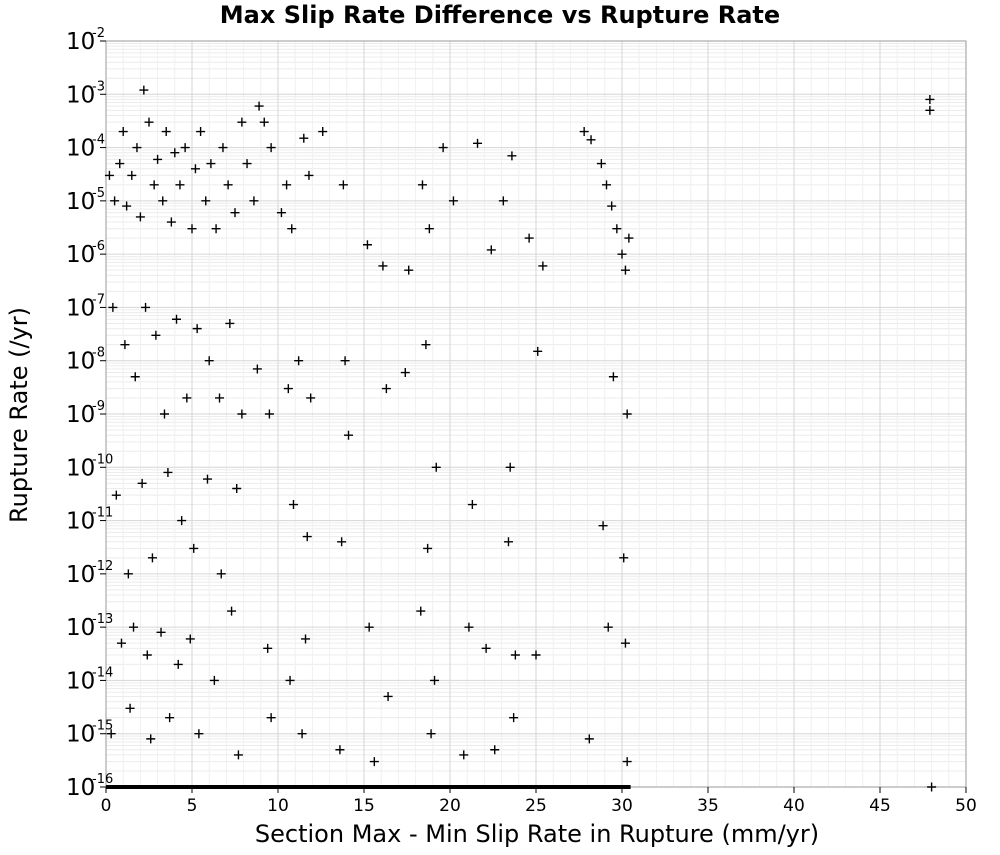 Image resolution: width=1000 pixels, height=855 pixels. What do you see at coordinates (98, 299) in the screenshot?
I see `y-tick-exponent: -7` at bounding box center [98, 299].